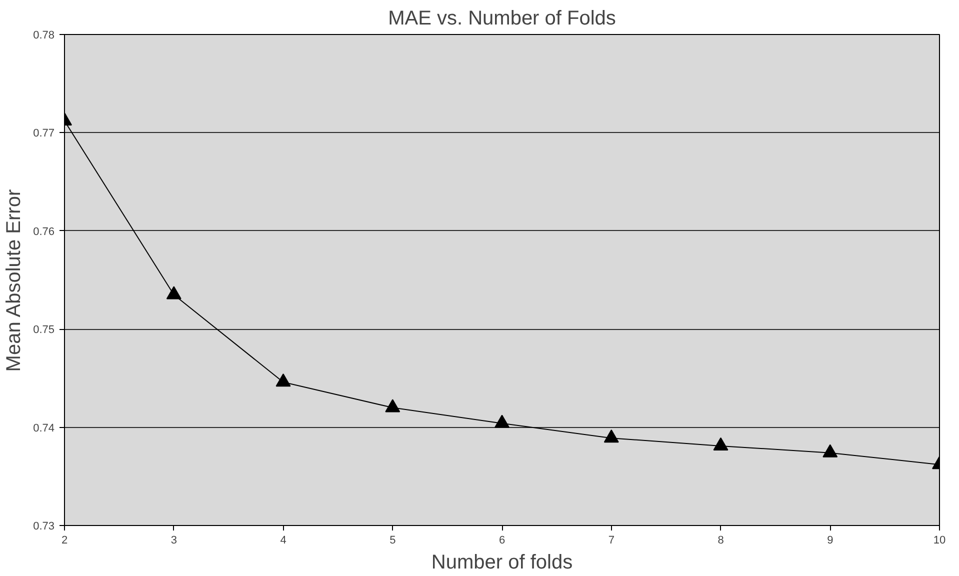 Image resolution: width=959 pixels, height=576 pixels. I want to click on chart-title: MAE vs. Number of Folds, so click(502, 19).